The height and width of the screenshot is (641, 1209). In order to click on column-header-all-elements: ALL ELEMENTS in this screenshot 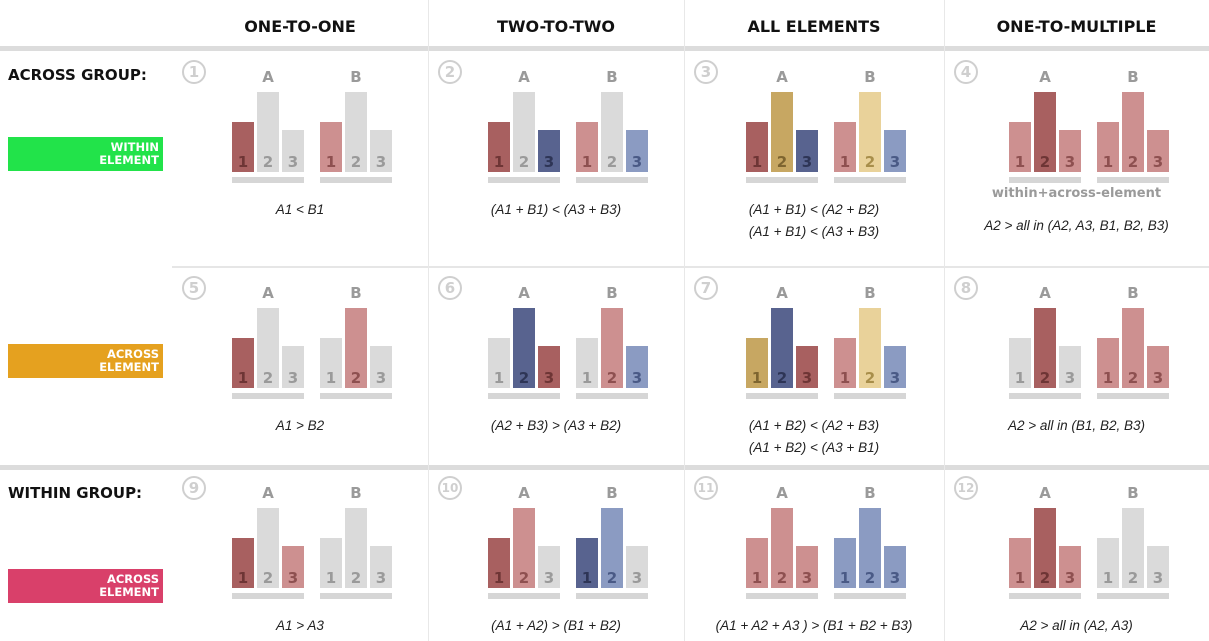, I will do `click(814, 26)`.